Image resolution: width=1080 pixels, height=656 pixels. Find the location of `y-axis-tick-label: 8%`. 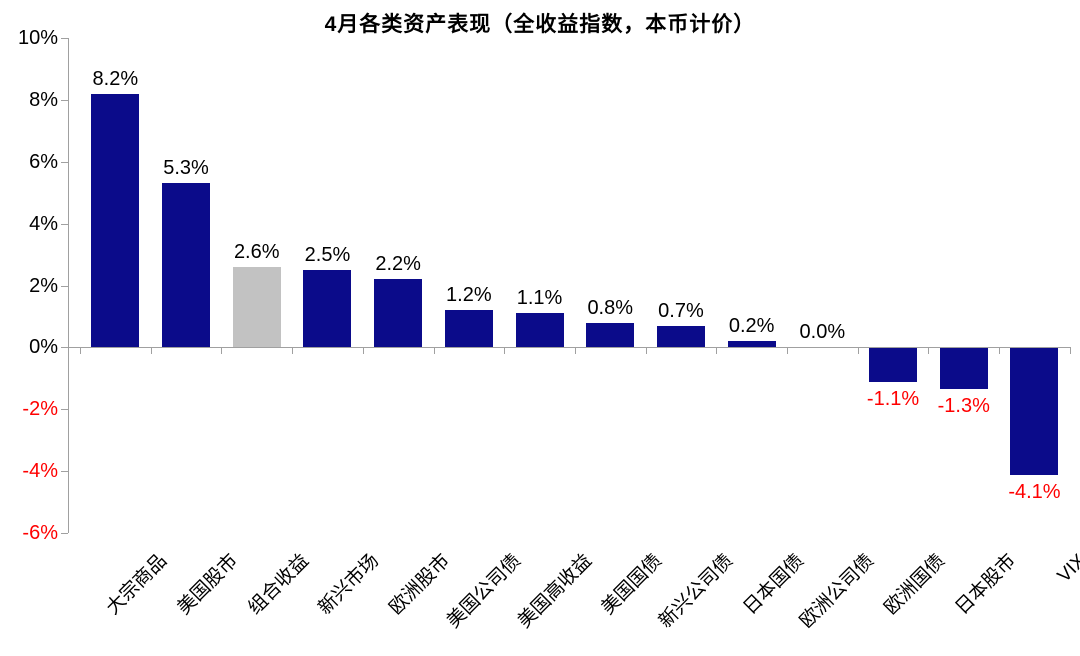

y-axis-tick-label: 8% is located at coordinates (43, 99).